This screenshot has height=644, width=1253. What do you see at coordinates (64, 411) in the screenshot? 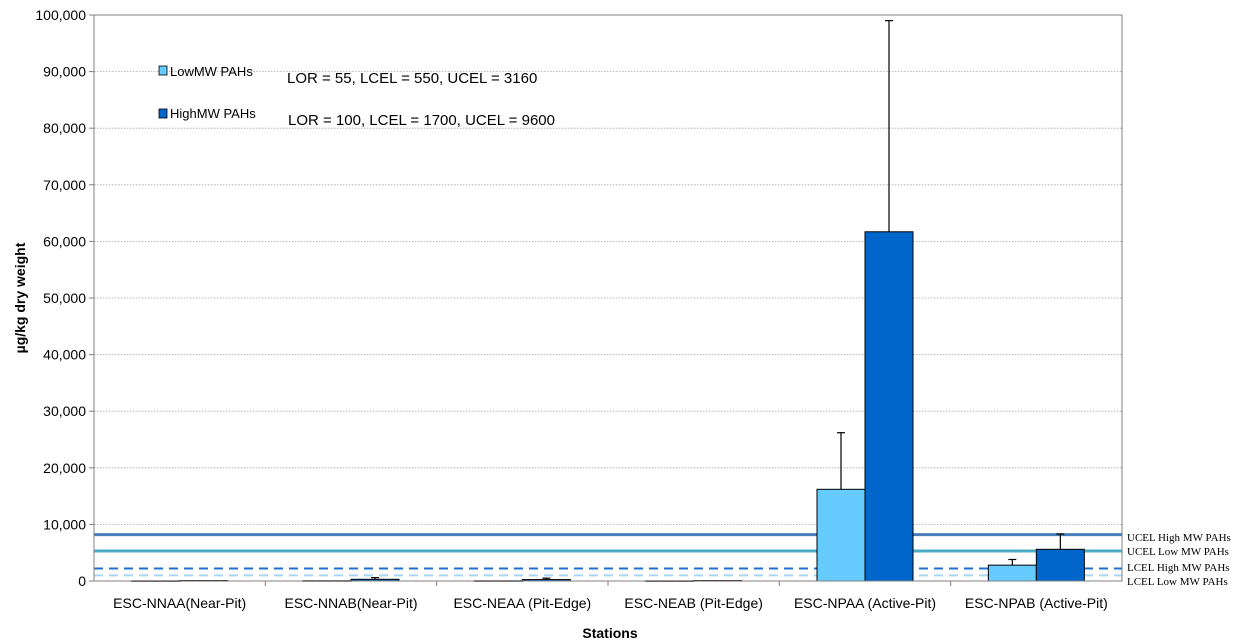
I see `y-tick-label: 30,000` at bounding box center [64, 411].